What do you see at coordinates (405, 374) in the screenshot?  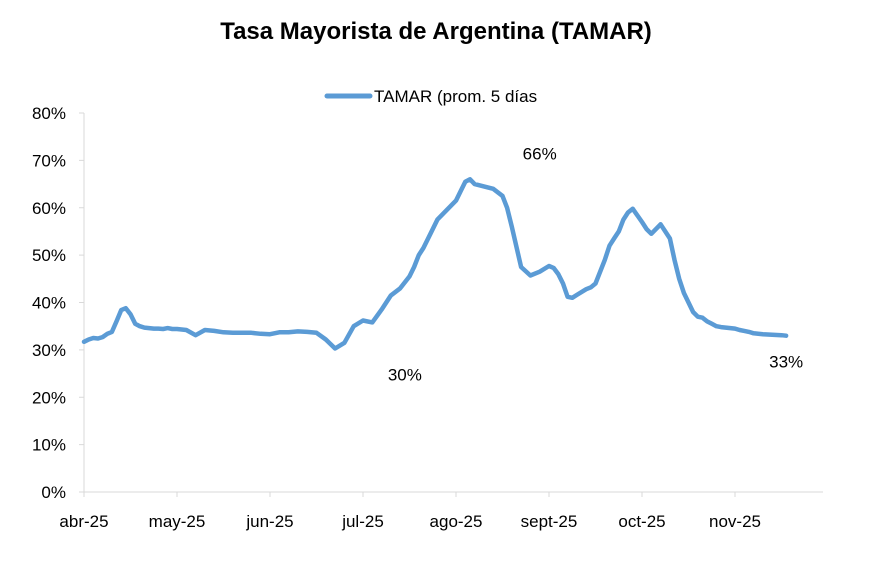 I see `data-label: 30%` at bounding box center [405, 374].